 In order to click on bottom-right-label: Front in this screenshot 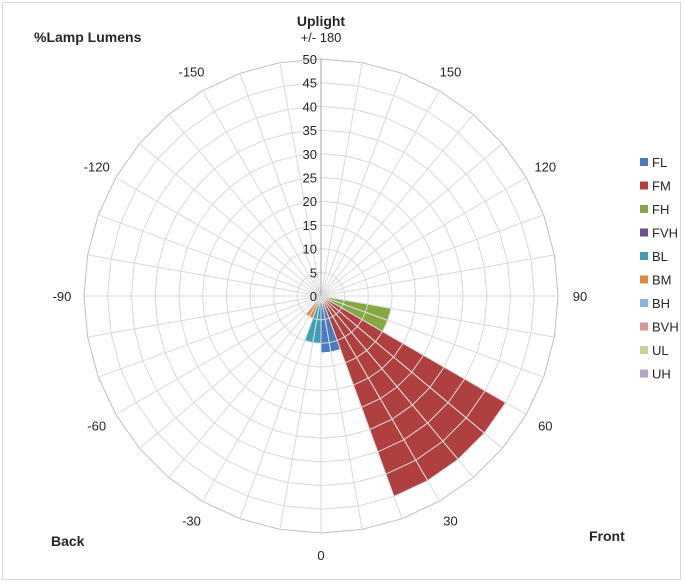, I will do `click(607, 536)`.